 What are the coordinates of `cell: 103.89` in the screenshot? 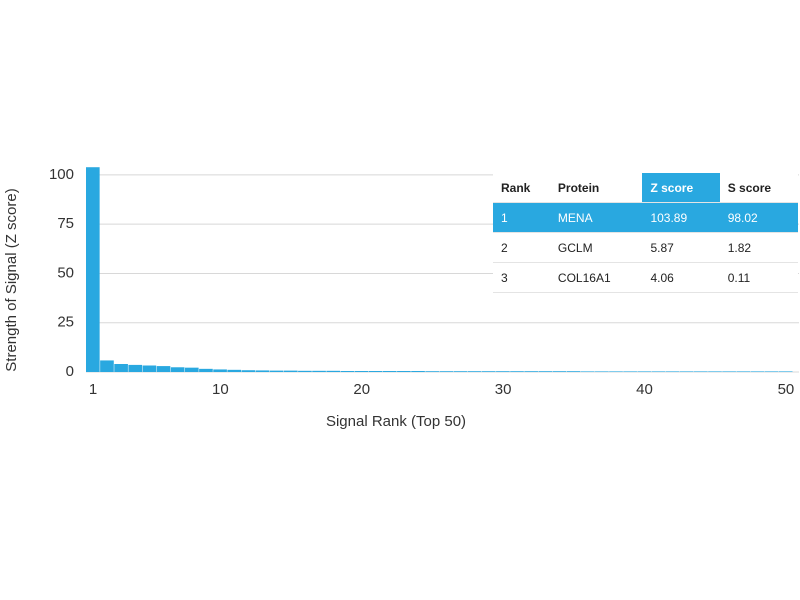 It's located at (681, 217).